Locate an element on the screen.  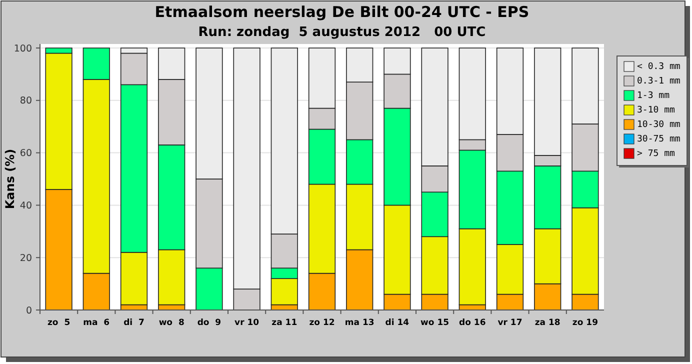
x-tick-label: di 7 is located at coordinates (134, 323).